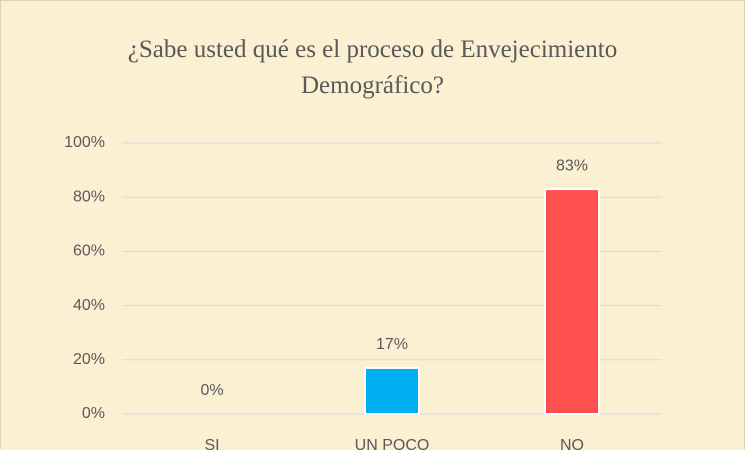 Image resolution: width=745 pixels, height=450 pixels. I want to click on data-label: 0%, so click(211, 390).